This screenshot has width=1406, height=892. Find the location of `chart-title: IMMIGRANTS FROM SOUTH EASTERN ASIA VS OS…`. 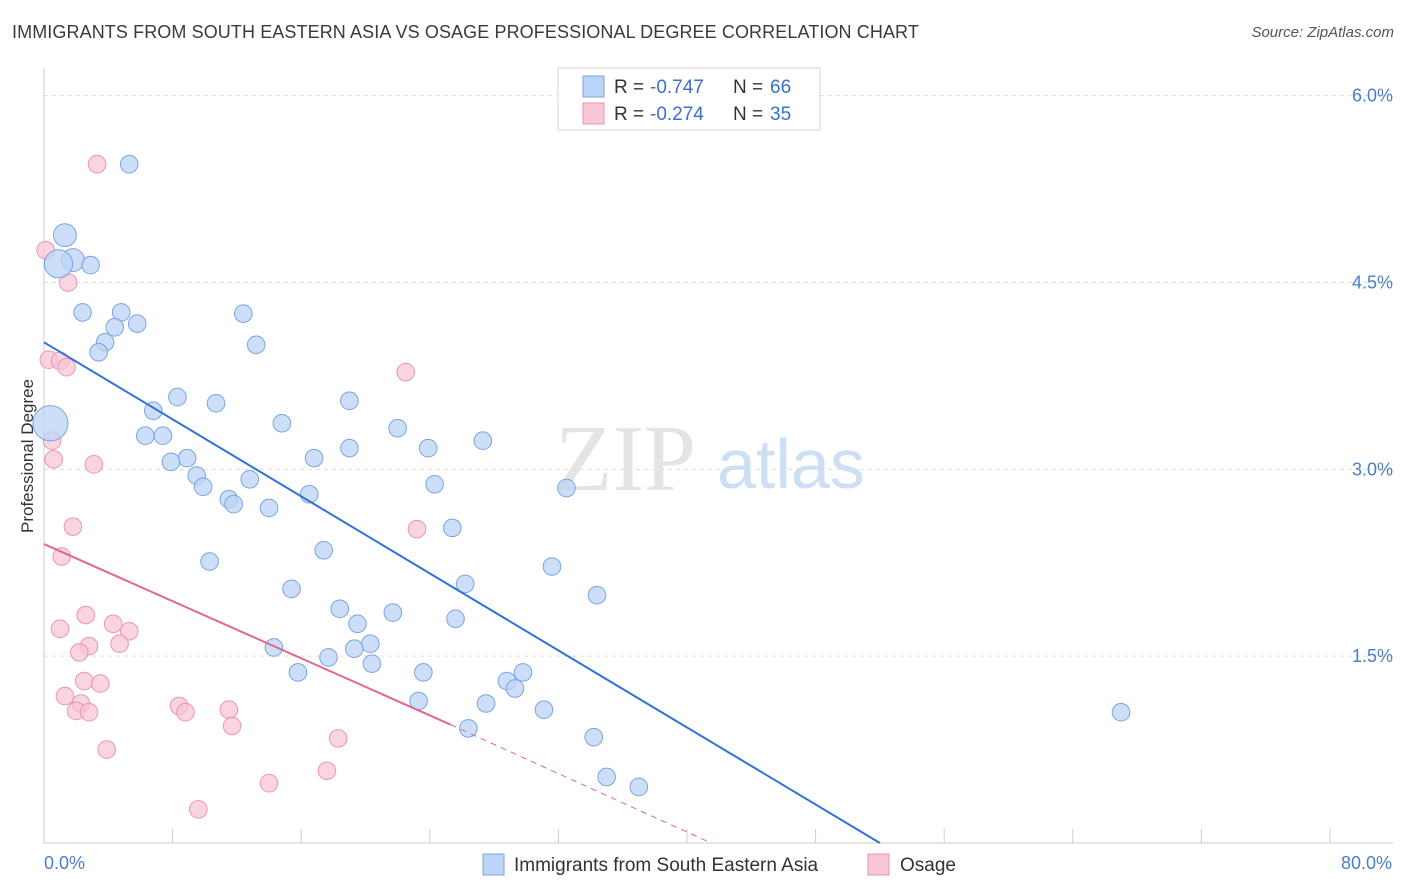

chart-title: IMMIGRANTS FROM SOUTH EASTERN ASIA VS OS… is located at coordinates (465, 32).